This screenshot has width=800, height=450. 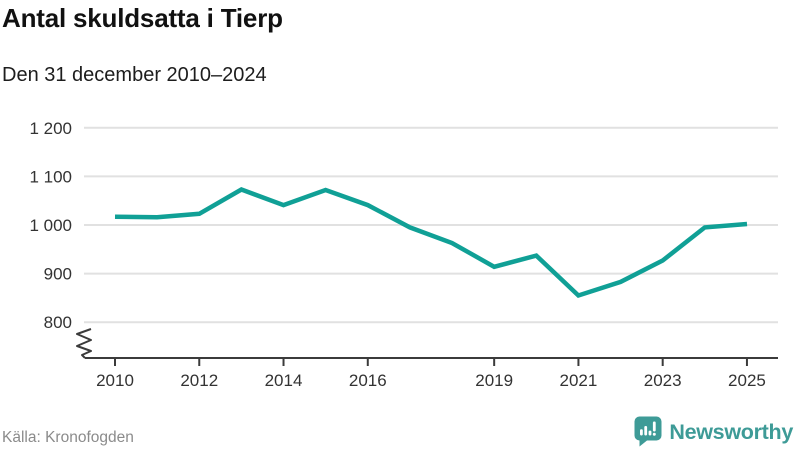 What do you see at coordinates (648, 428) in the screenshot?
I see `mini-bar-chart-glyph` at bounding box center [648, 428].